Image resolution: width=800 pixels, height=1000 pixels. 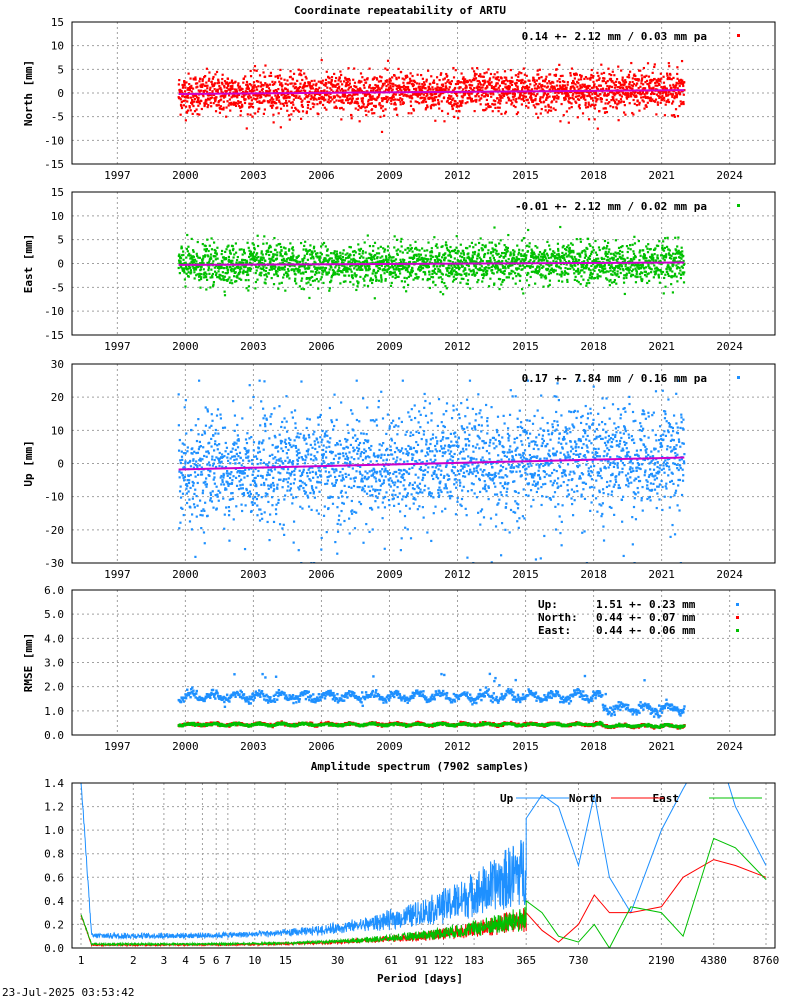 I want to click on east-x-tick-label: 2009, so click(x=389, y=346).